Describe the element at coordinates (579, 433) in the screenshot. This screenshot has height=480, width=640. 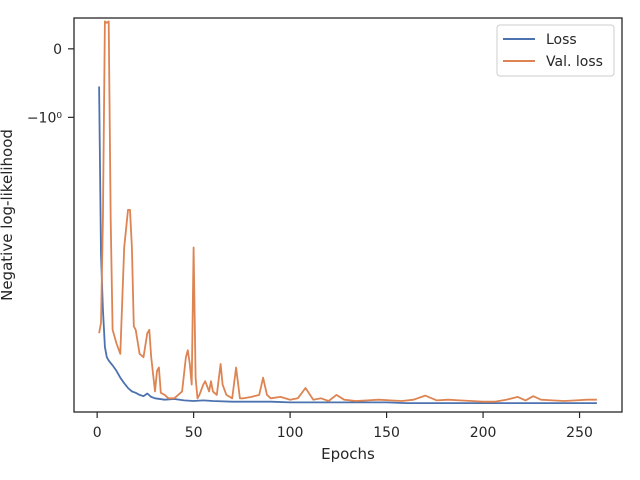
I see `x-tick-label: 250` at that location.